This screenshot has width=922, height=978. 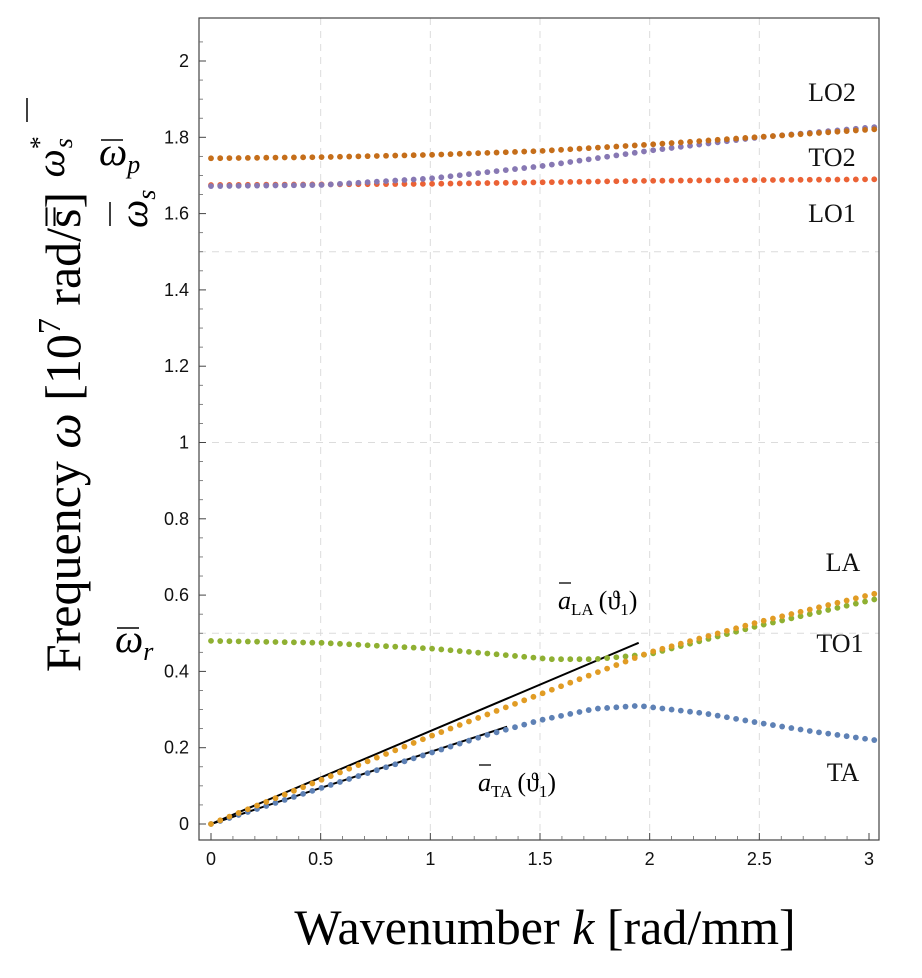 I want to click on x-tick-label: 2, so click(x=650, y=859).